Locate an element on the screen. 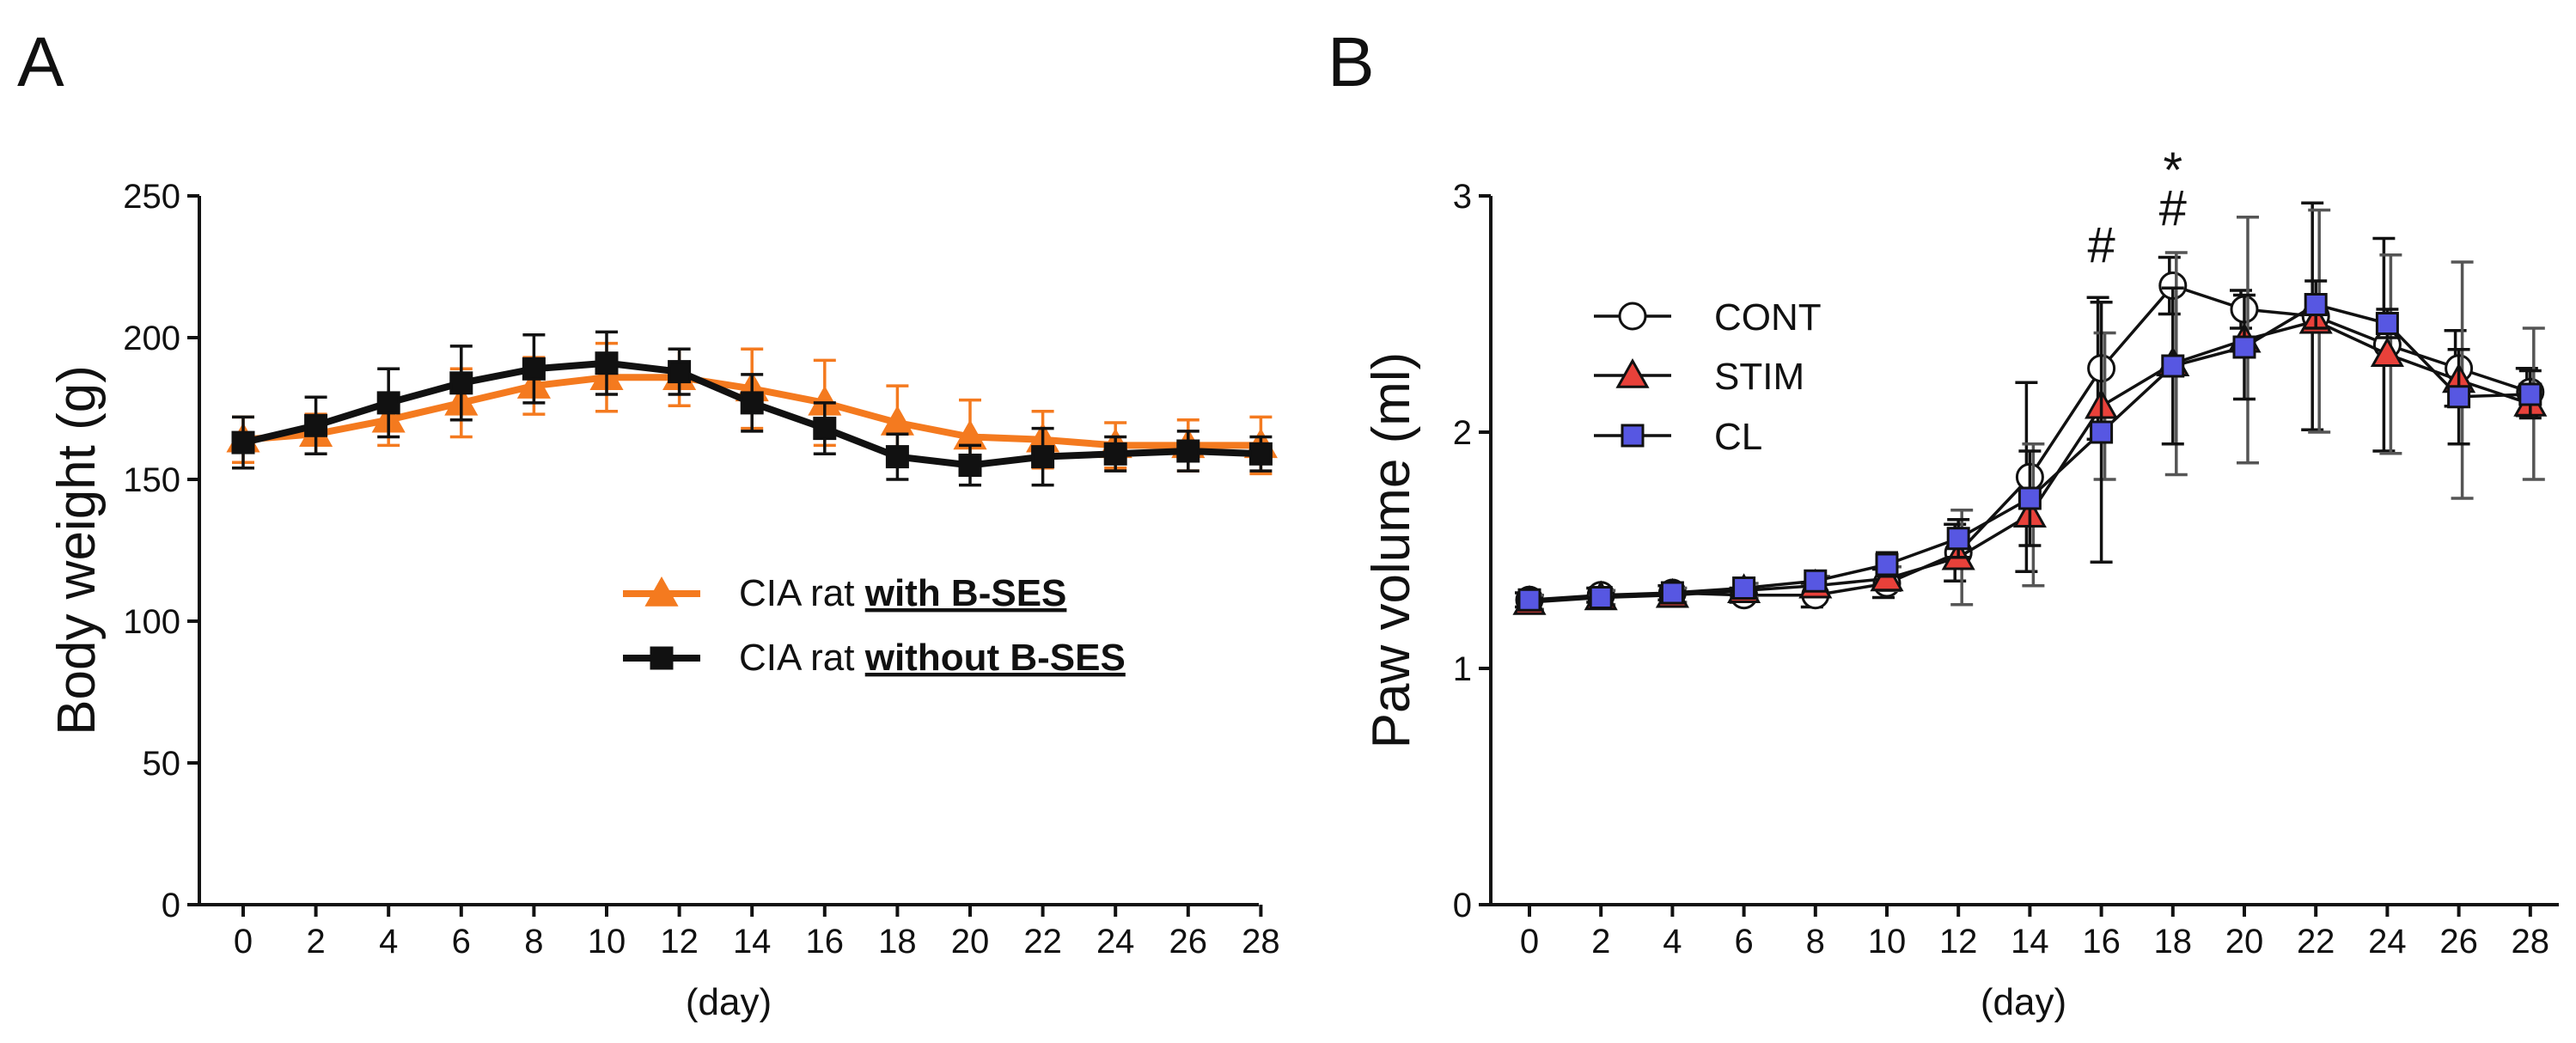 The width and height of the screenshot is (2576, 1043). y-tick-label: 250 is located at coordinates (151, 197).